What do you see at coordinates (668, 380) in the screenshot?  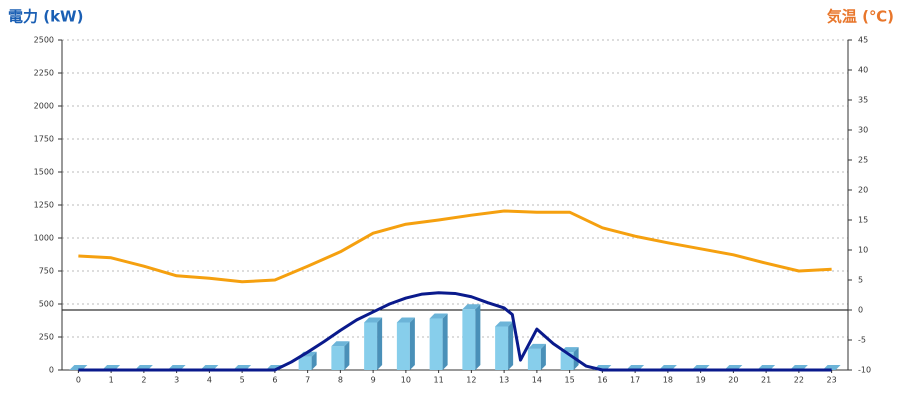 I see `x-tick-label: 18` at bounding box center [668, 380].